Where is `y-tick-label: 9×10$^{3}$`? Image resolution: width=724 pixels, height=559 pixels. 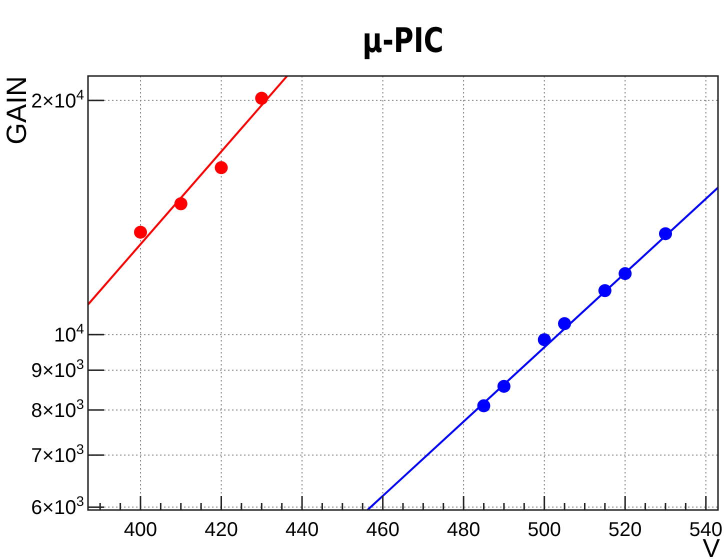
y-tick-label: 9×10$^{3}$ is located at coordinates (57, 369).